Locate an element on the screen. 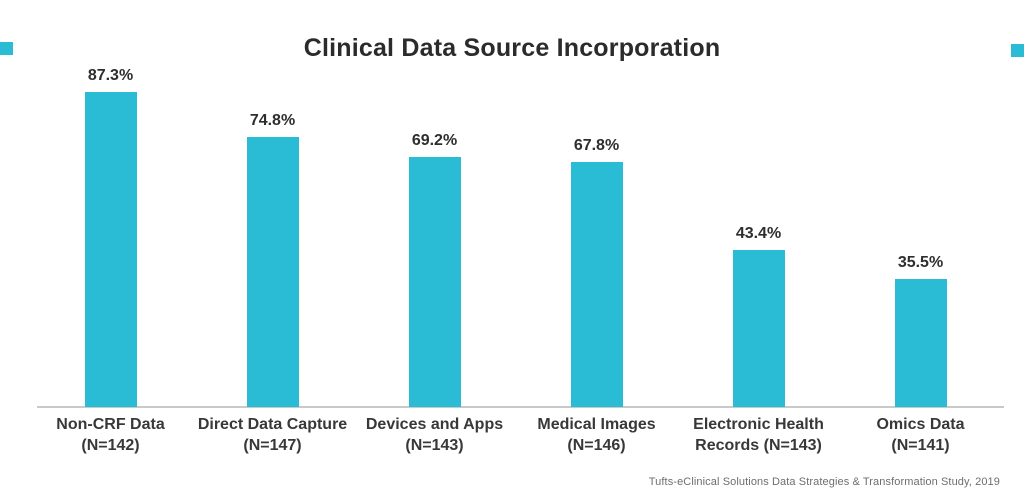 The width and height of the screenshot is (1024, 504). bar-category-label: Devices and Apps (N=143) is located at coordinates (435, 435).